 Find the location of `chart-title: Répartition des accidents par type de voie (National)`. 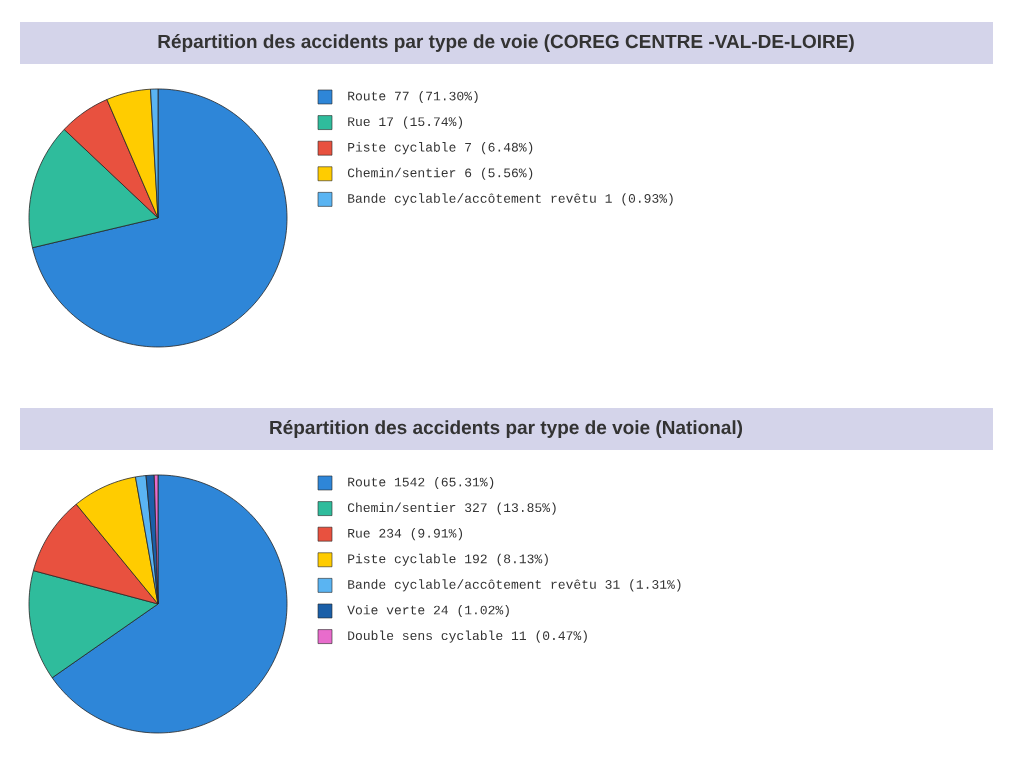

chart-title: Répartition des accidents par type de voie (National) is located at coordinates (506, 429).